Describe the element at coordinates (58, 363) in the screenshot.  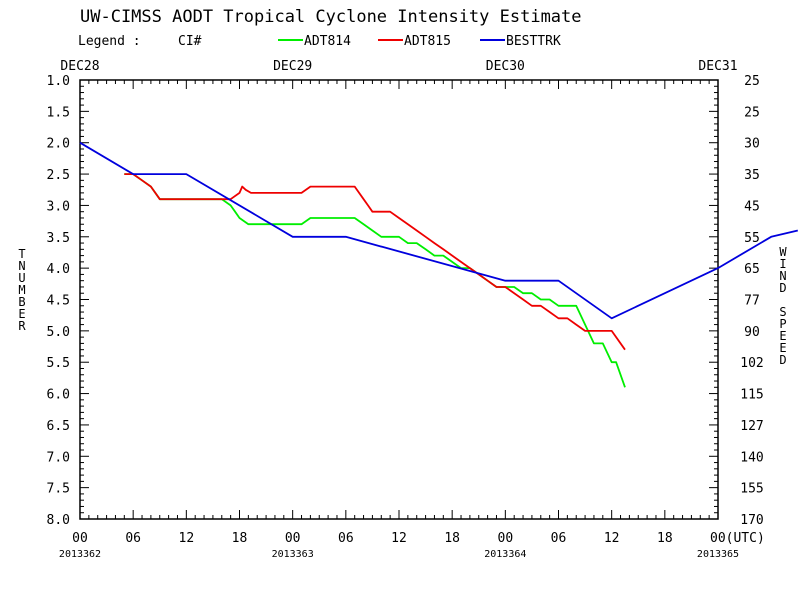
I see `y-tick-label: 5.5` at that location.